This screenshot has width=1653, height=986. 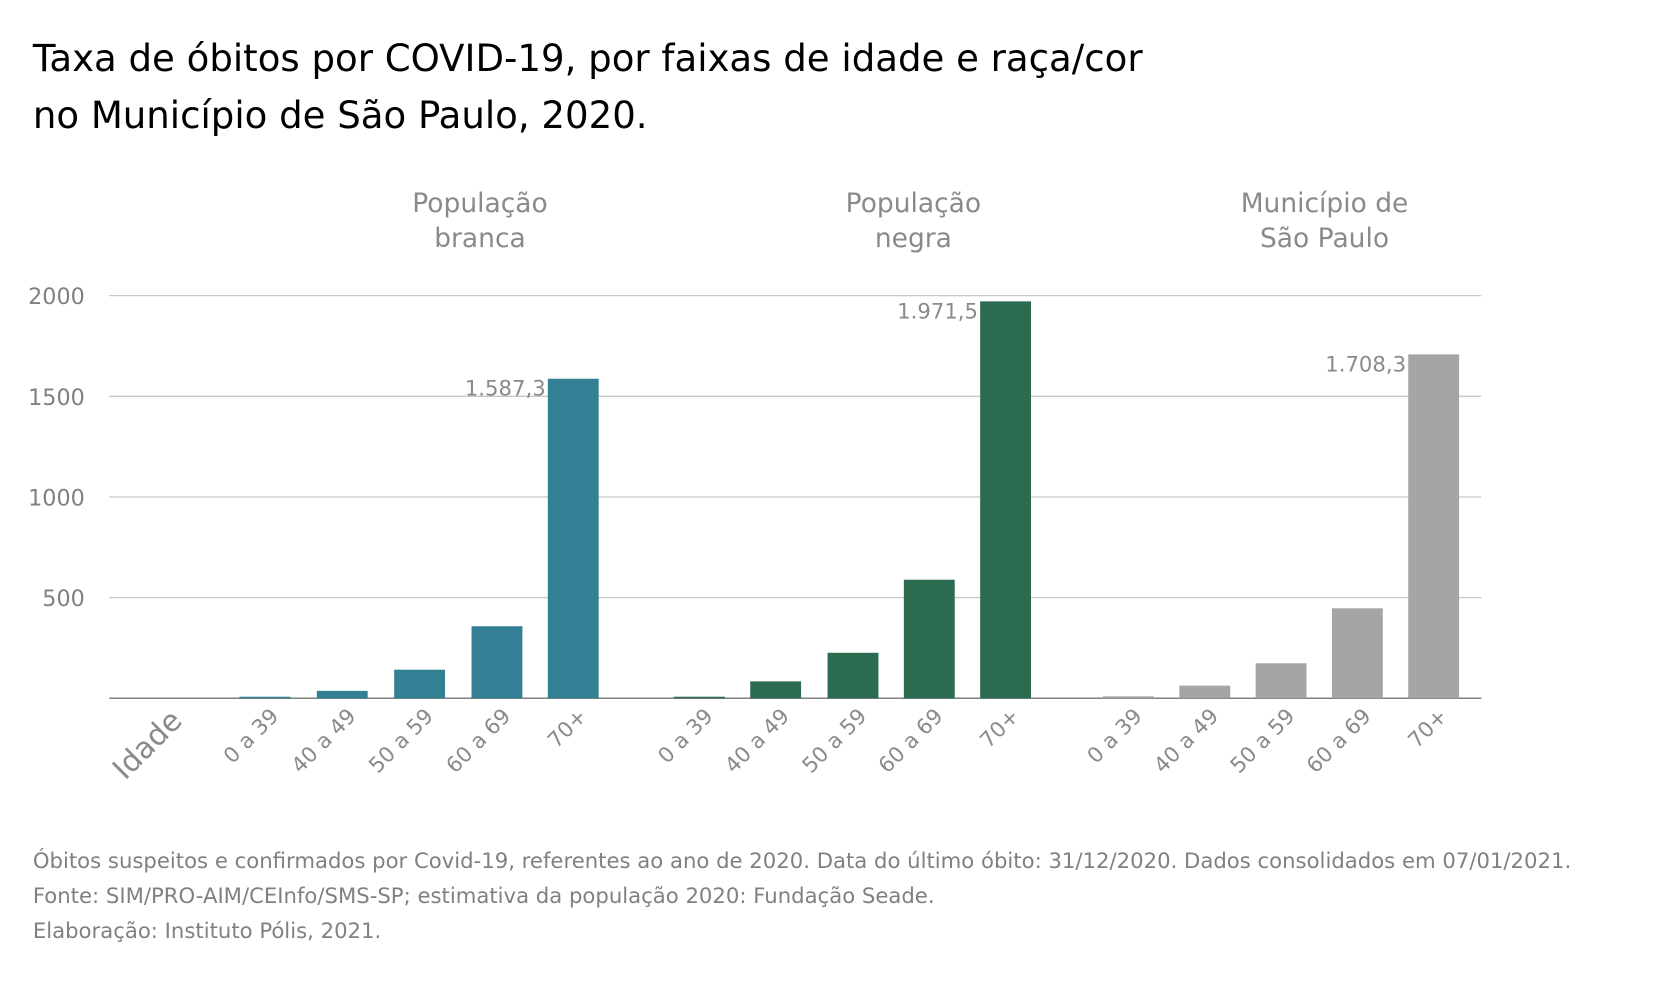 I want to click on y-tick-label: 500, so click(x=63, y=599).